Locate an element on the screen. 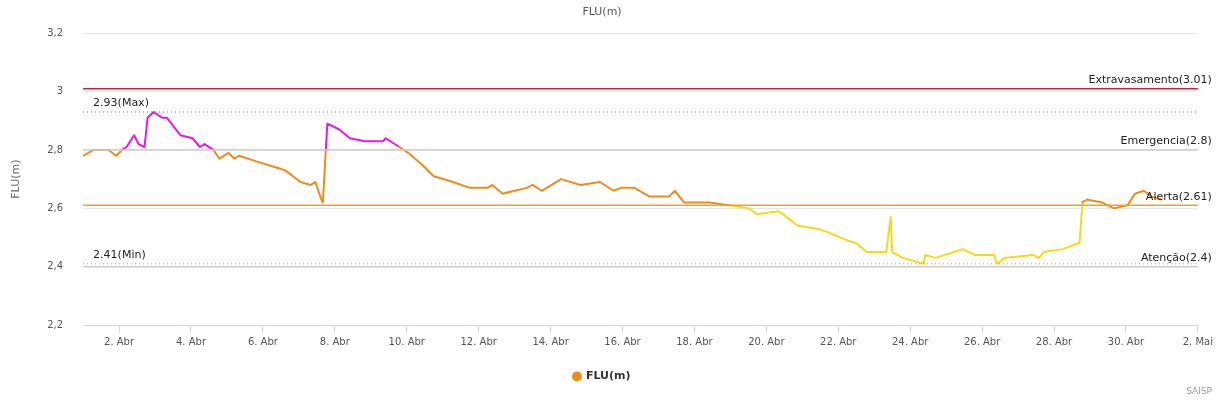  ref-line-label: Emergencia(2.8) is located at coordinates (1166, 141).